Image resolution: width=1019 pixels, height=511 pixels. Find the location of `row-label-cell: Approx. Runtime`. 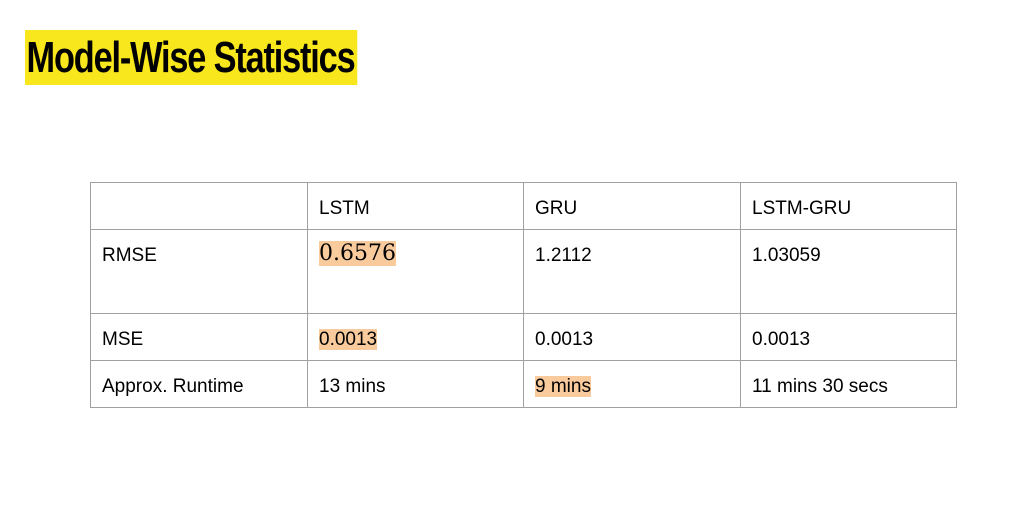

row-label-cell: Approx. Runtime is located at coordinates (199, 384).